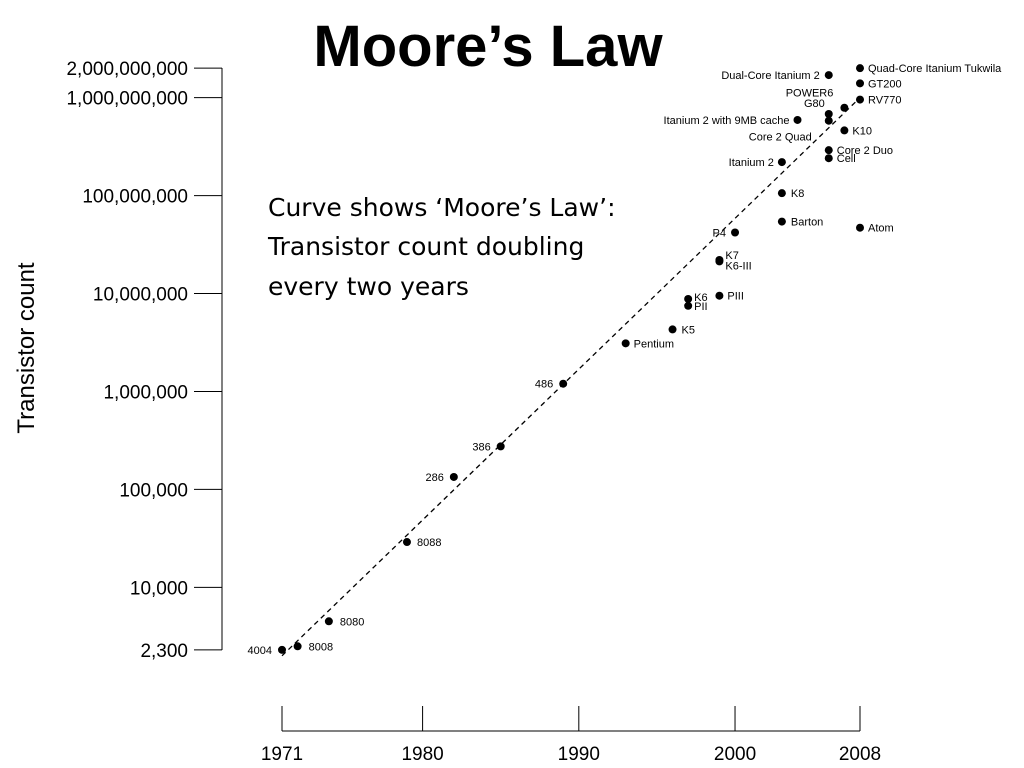  I want to click on data-point-label: Cell, so click(846, 159).